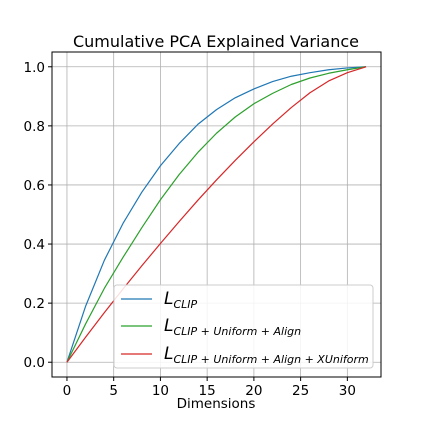  I want to click on legend-label-2: LCLIP + Uniform + Align, so click(232, 327).